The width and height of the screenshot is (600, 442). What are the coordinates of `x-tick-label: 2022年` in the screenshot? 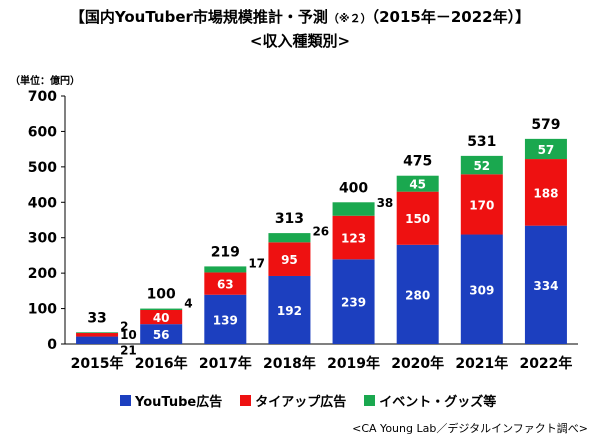 It's located at (545, 363).